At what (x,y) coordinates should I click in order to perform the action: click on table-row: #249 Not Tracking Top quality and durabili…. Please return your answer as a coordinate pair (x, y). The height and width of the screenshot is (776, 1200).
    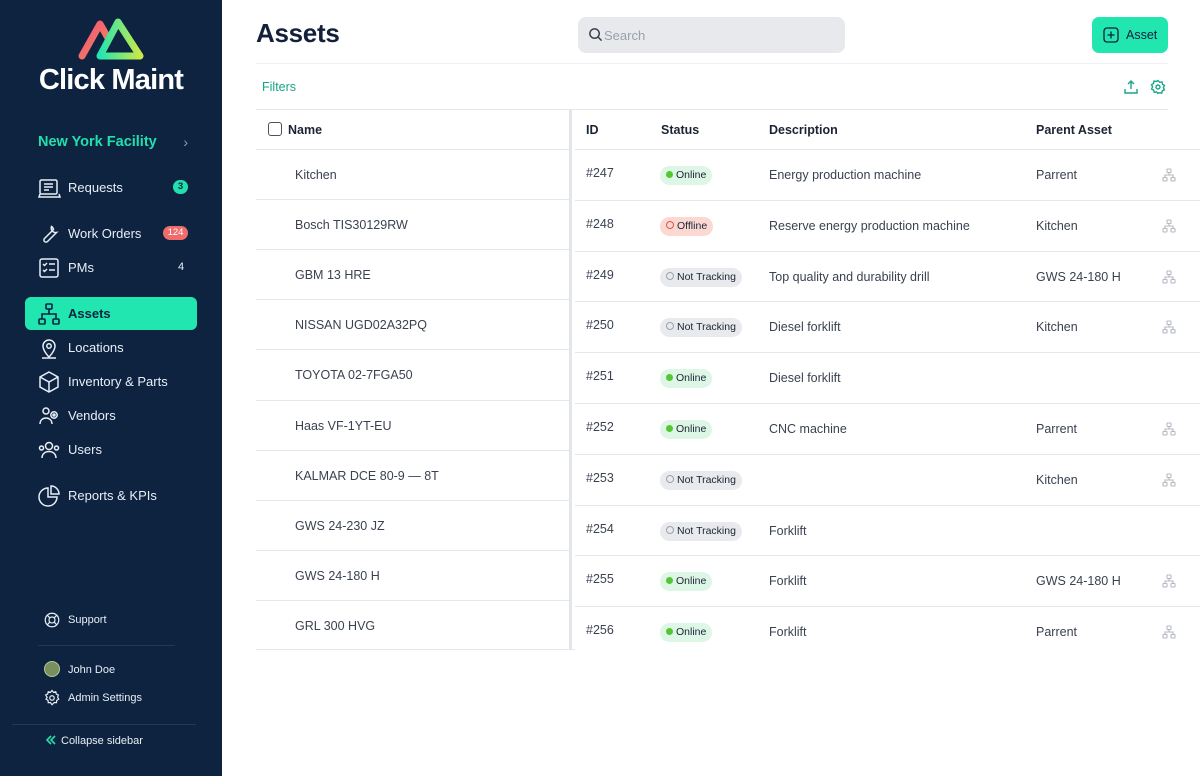
    Looking at the image, I should click on (887, 276).